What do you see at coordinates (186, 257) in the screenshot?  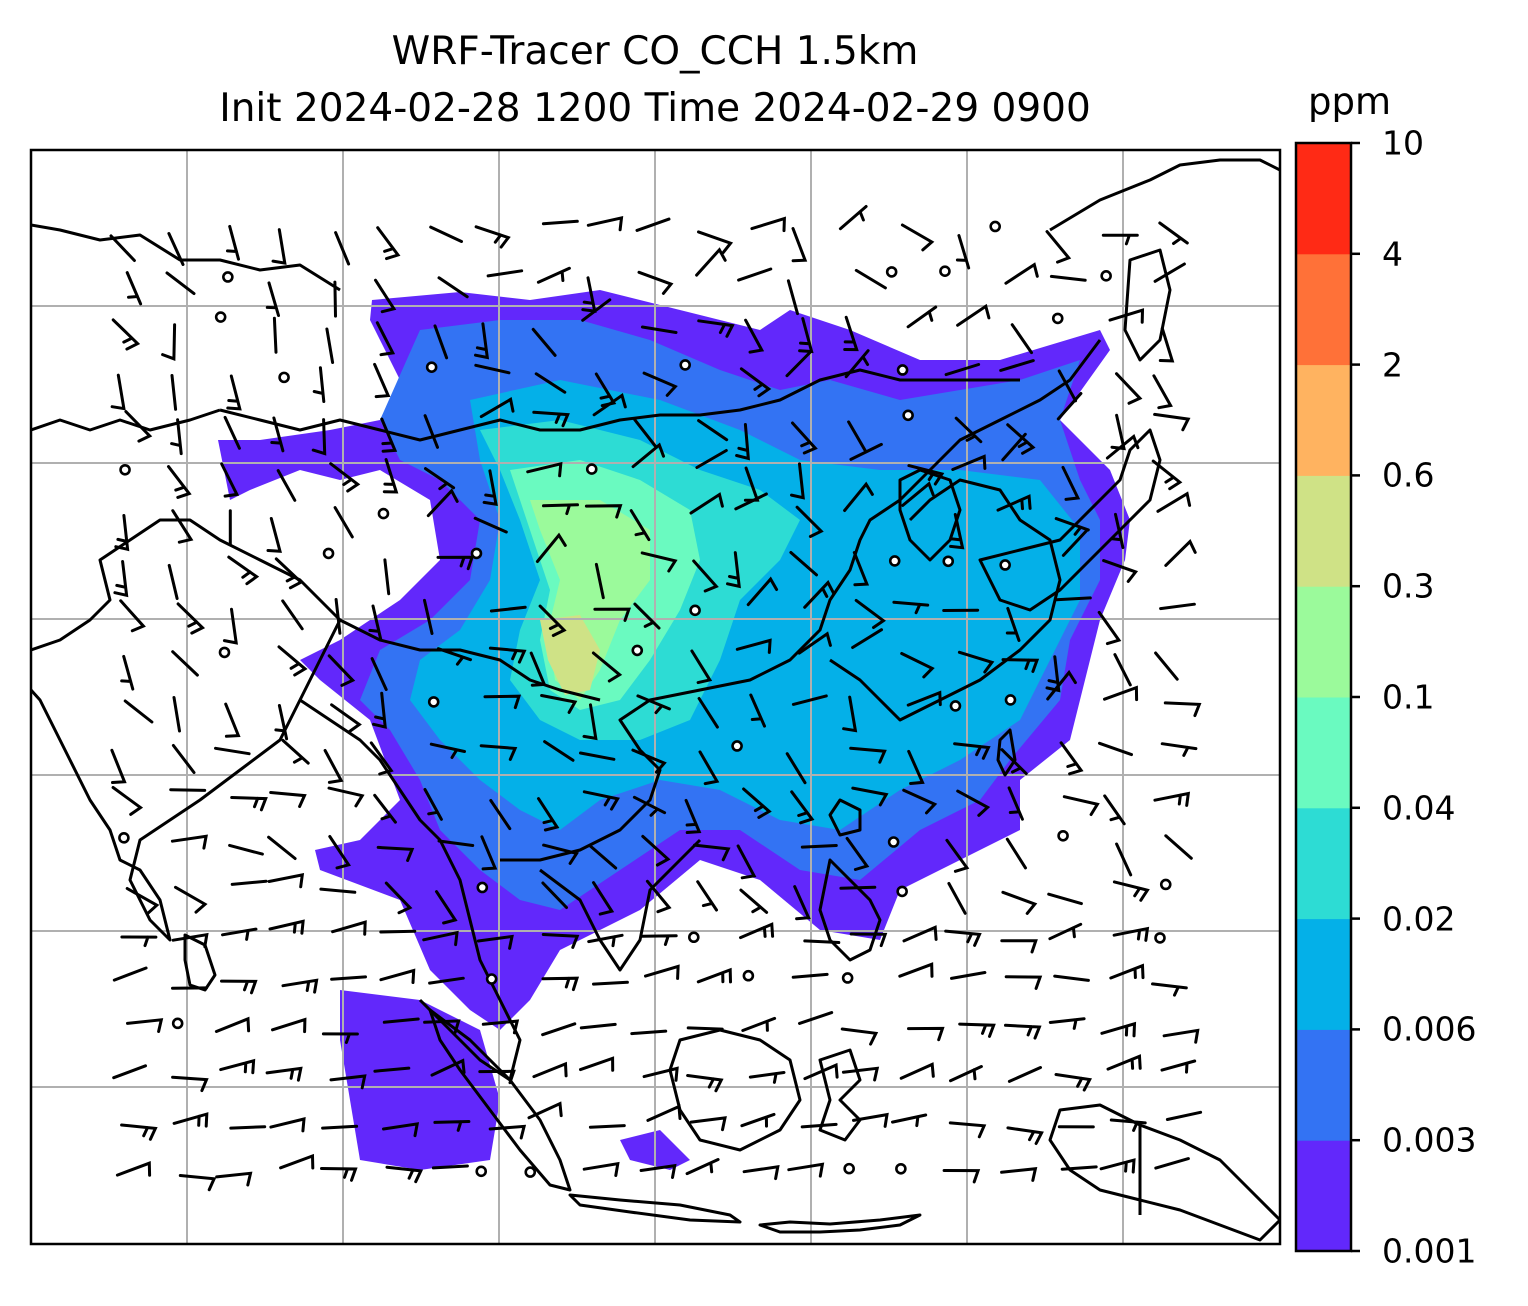 I see `coastline-north-west` at bounding box center [186, 257].